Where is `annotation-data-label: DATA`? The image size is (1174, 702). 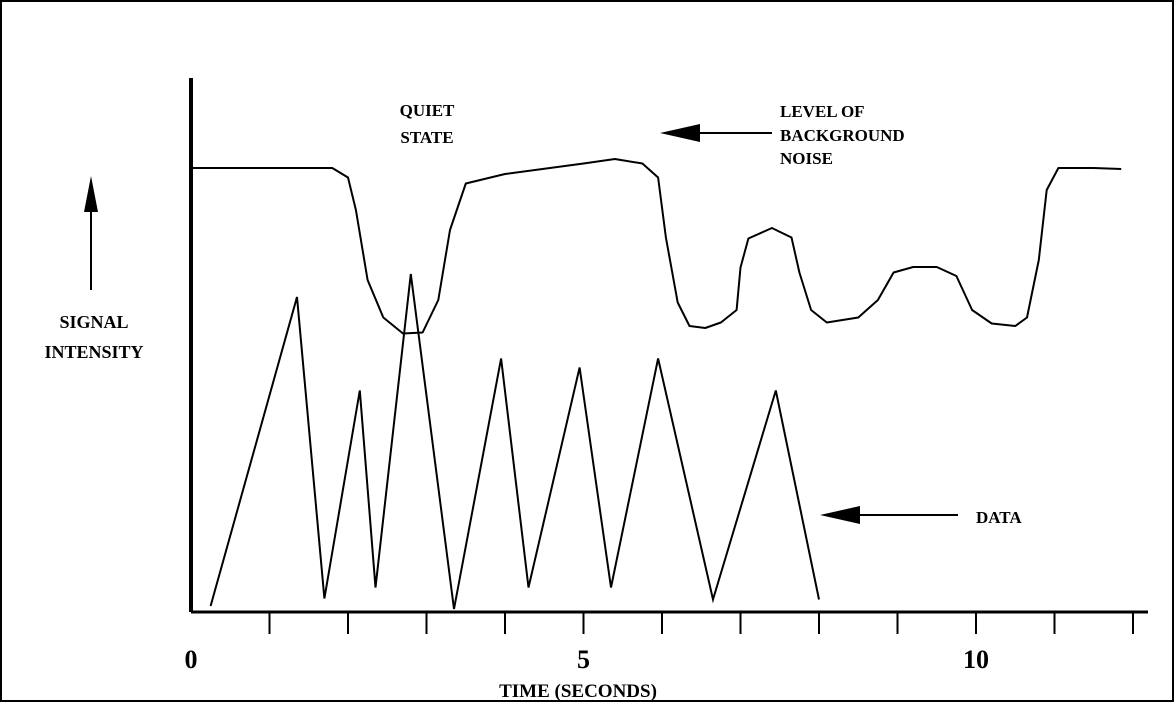 annotation-data-label: DATA is located at coordinates (999, 517).